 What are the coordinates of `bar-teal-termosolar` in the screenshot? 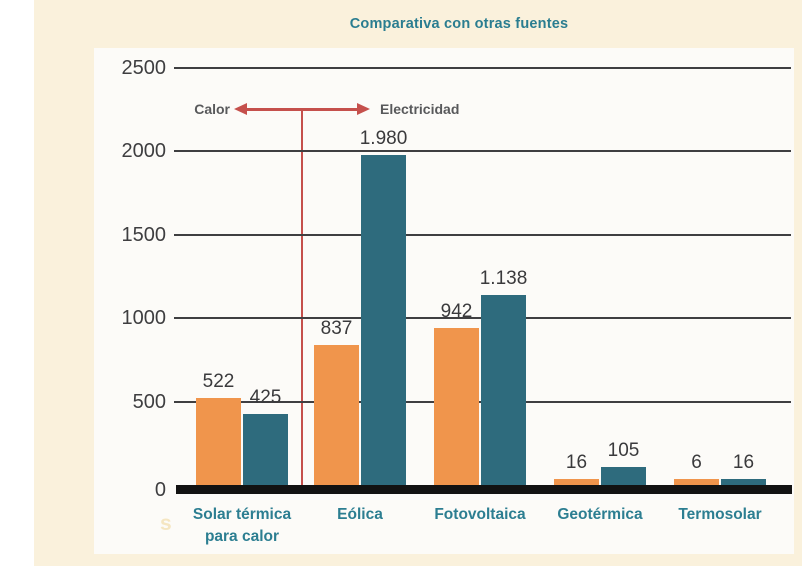 It's located at (743, 482).